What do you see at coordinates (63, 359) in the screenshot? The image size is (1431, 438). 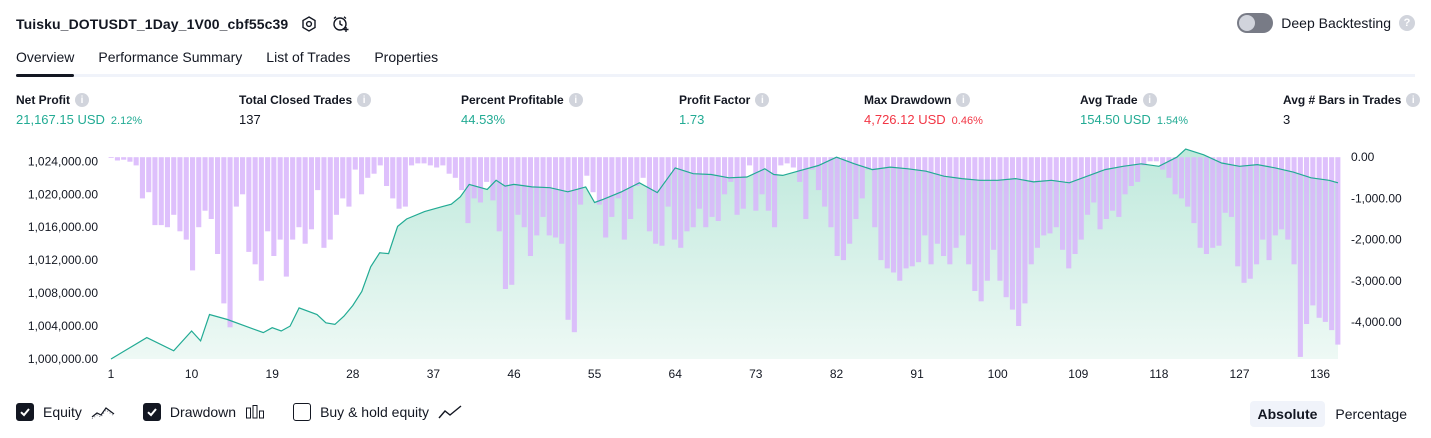 I see `left-axis-tick-label: 1,000,000.00` at bounding box center [63, 359].